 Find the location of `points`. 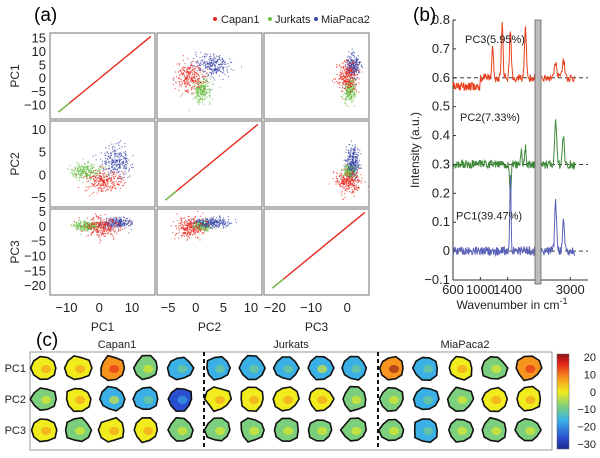

points is located at coordinates (347, 77).